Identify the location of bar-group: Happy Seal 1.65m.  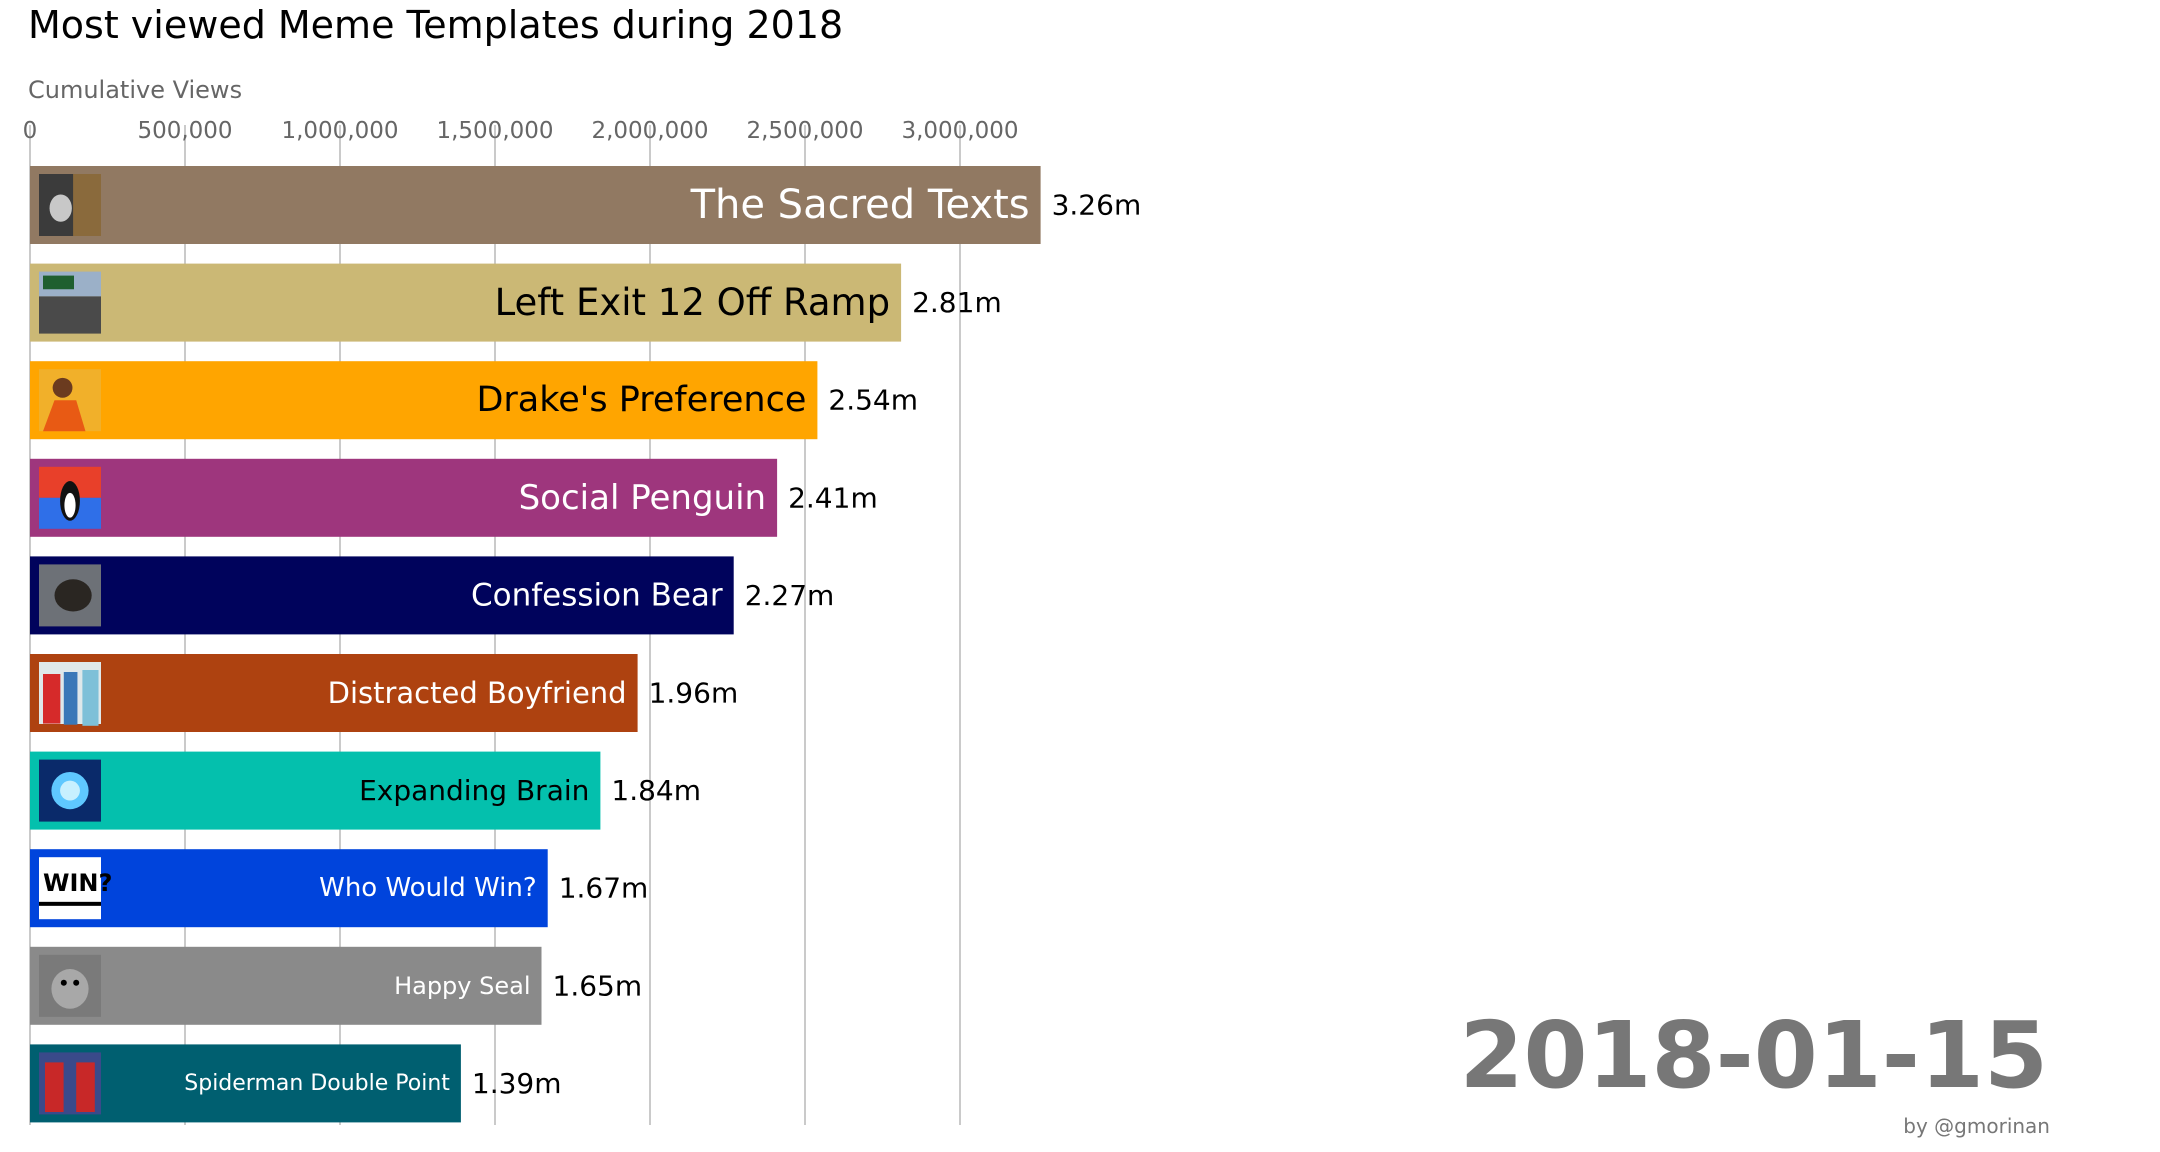
(336, 985).